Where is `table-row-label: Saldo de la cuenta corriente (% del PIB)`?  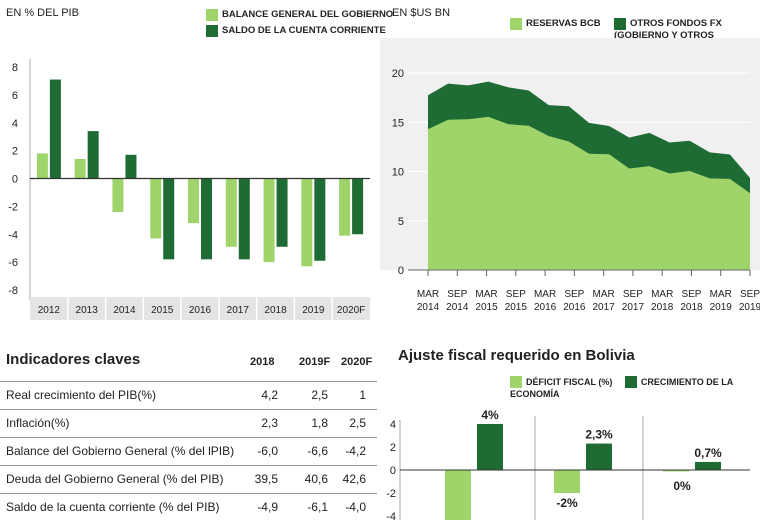
table-row-label: Saldo de la cuenta corriente (% del PIB) is located at coordinates (113, 507).